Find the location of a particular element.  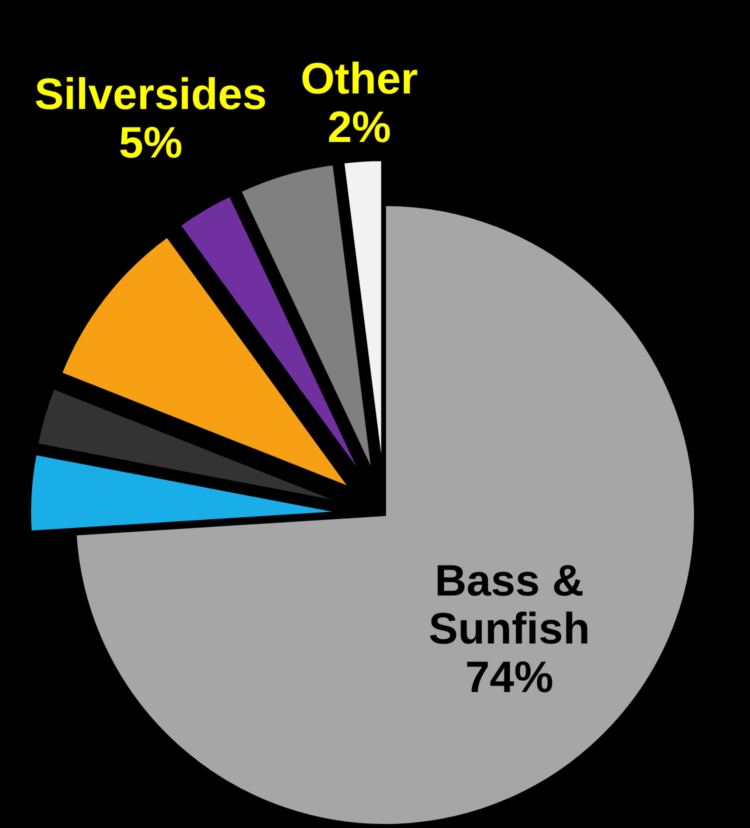

slice-label: Silversides is located at coordinates (150, 94).